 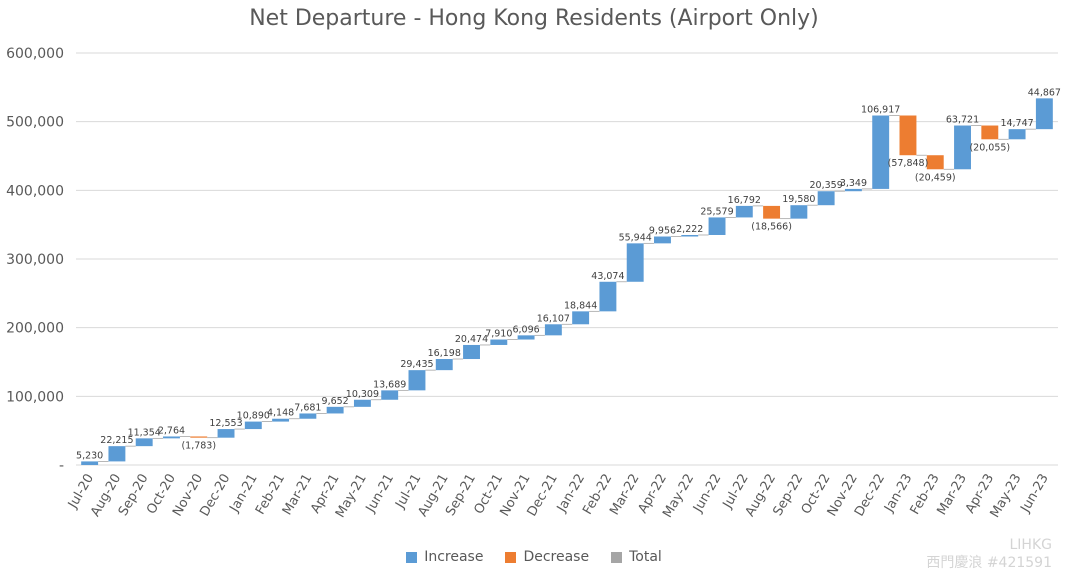 I want to click on data-label: 12,553, so click(x=225, y=423).